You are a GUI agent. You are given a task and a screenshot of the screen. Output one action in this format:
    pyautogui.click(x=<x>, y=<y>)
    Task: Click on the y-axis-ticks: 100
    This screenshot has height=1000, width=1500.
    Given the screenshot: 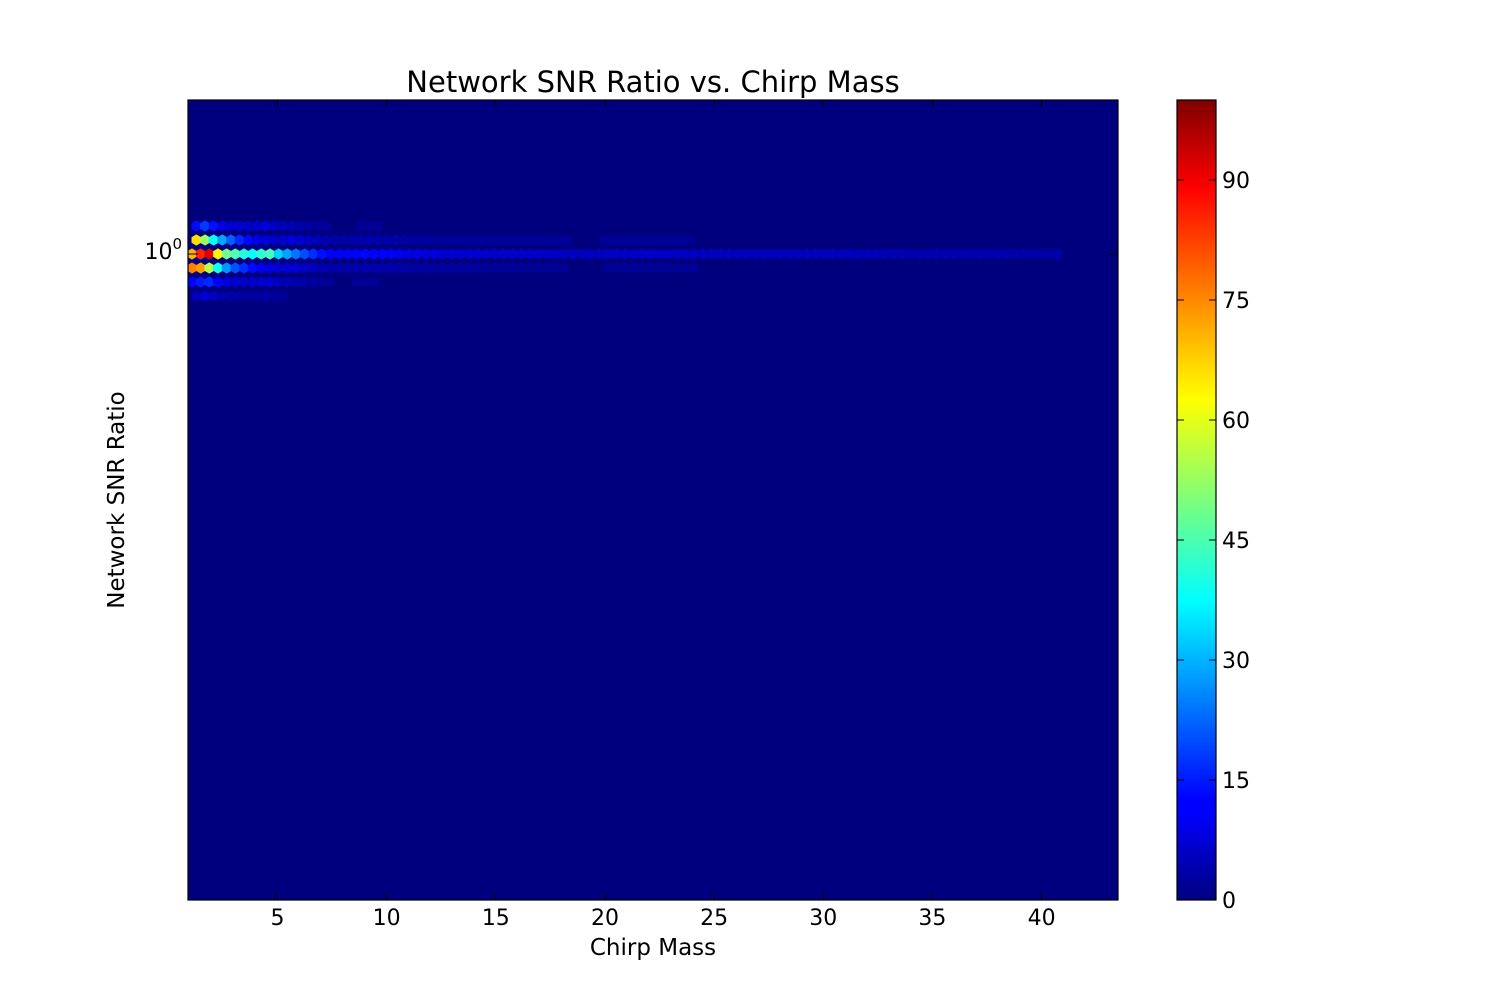 What is the action you would take?
    pyautogui.click(x=631, y=250)
    